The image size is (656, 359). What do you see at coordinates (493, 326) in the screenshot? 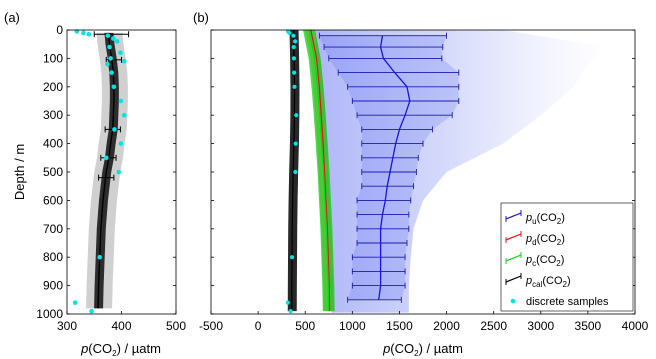
I see `panel-b-x-tick-label: 2500` at bounding box center [493, 326].